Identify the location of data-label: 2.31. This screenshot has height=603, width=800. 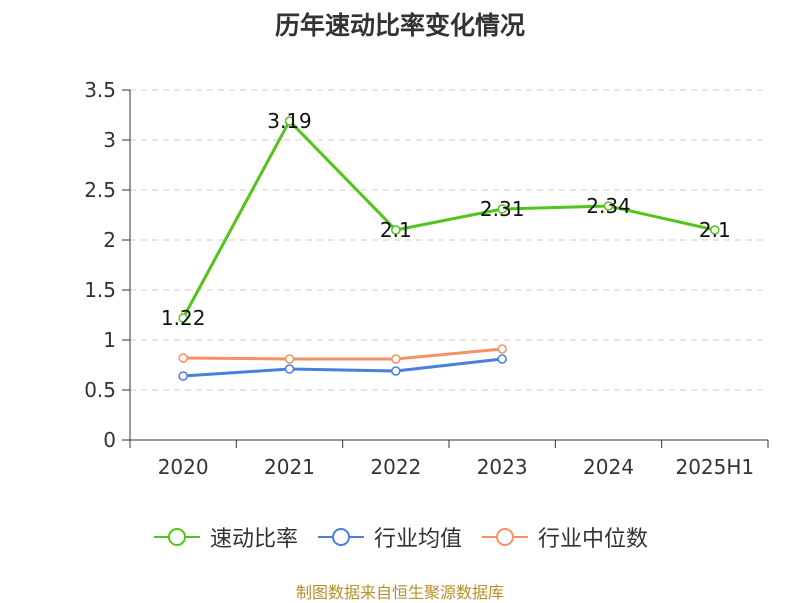
(502, 209).